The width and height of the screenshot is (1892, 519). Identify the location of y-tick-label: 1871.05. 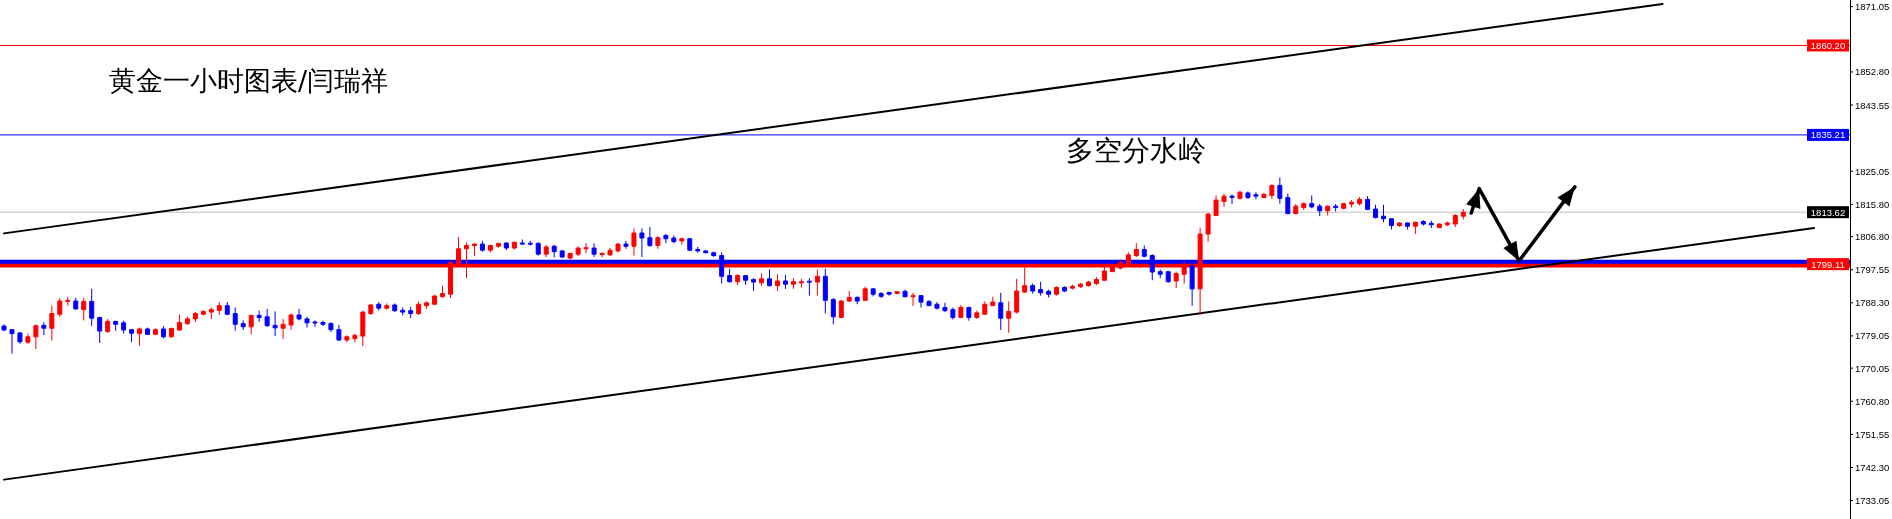
(1872, 7).